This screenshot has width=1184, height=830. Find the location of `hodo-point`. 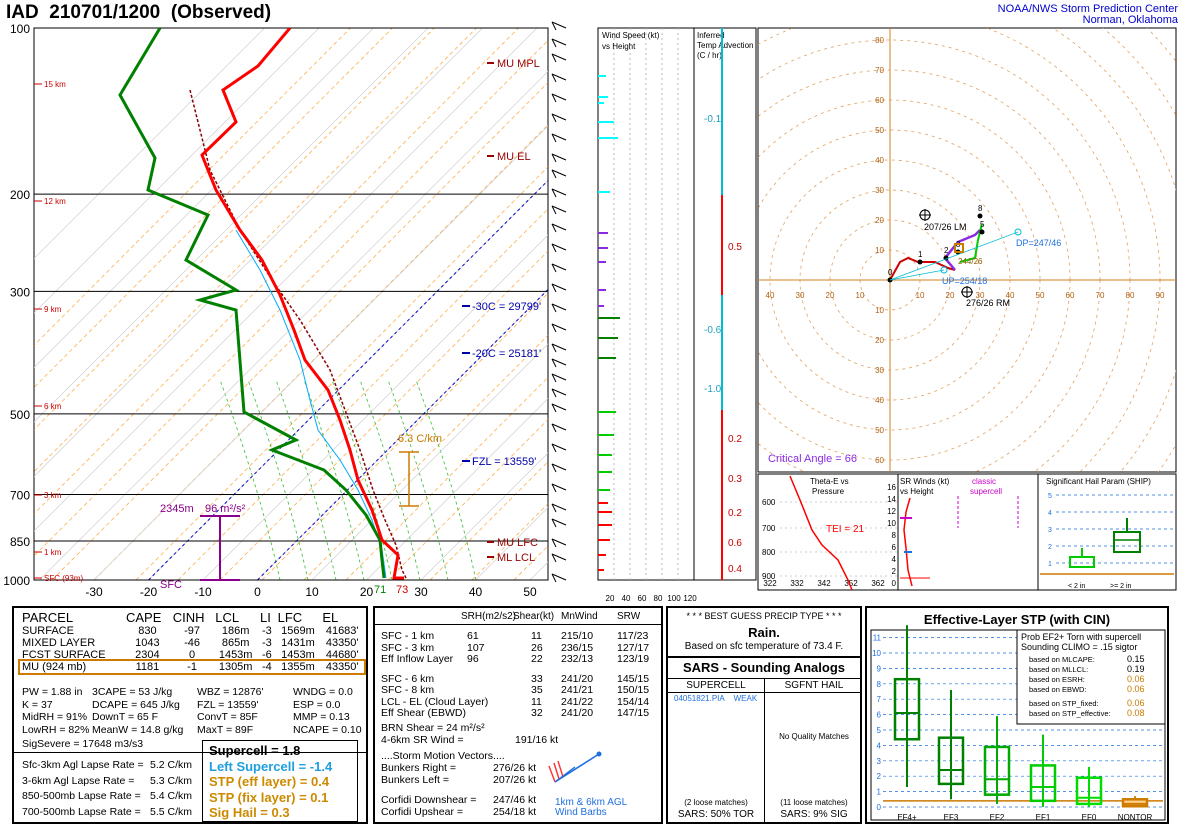

hodo-point is located at coordinates (982, 232).